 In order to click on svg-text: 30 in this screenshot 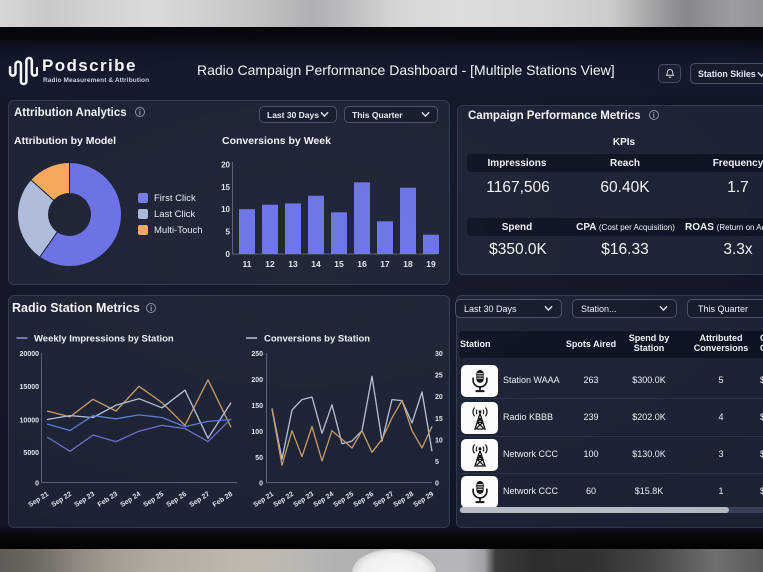, I will do `click(439, 354)`.